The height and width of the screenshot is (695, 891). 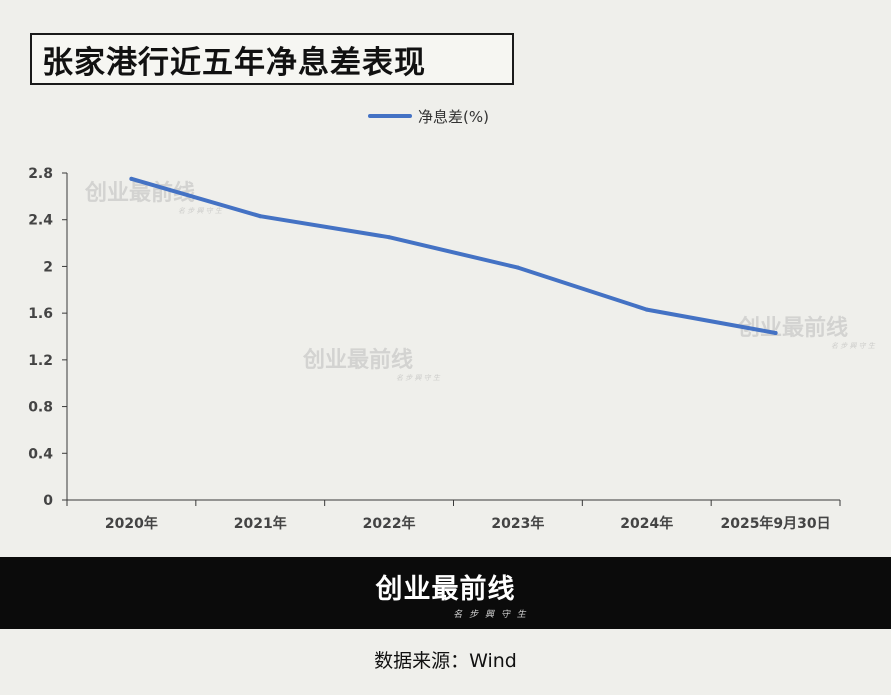 I want to click on y-tick-label: 2.4, so click(x=40, y=221).